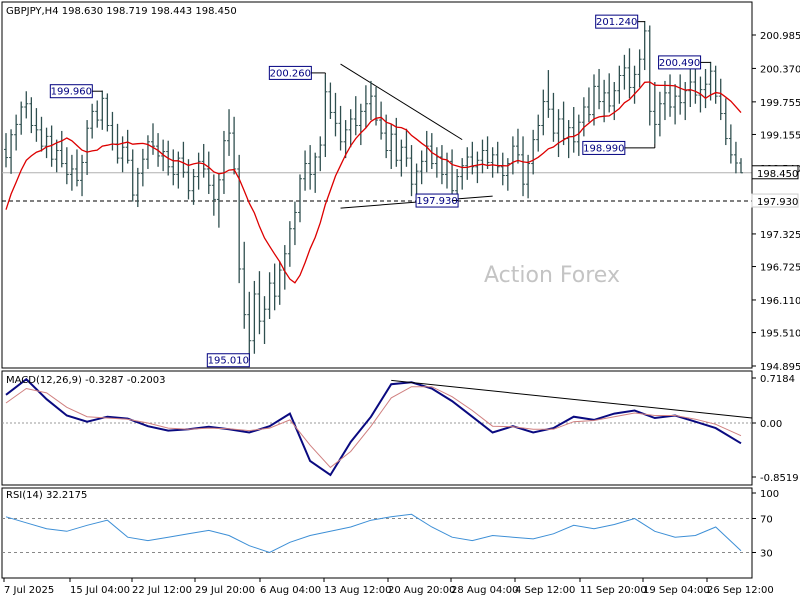  Describe the element at coordinates (401, 102) in the screenshot. I see `descending-trendline` at that location.